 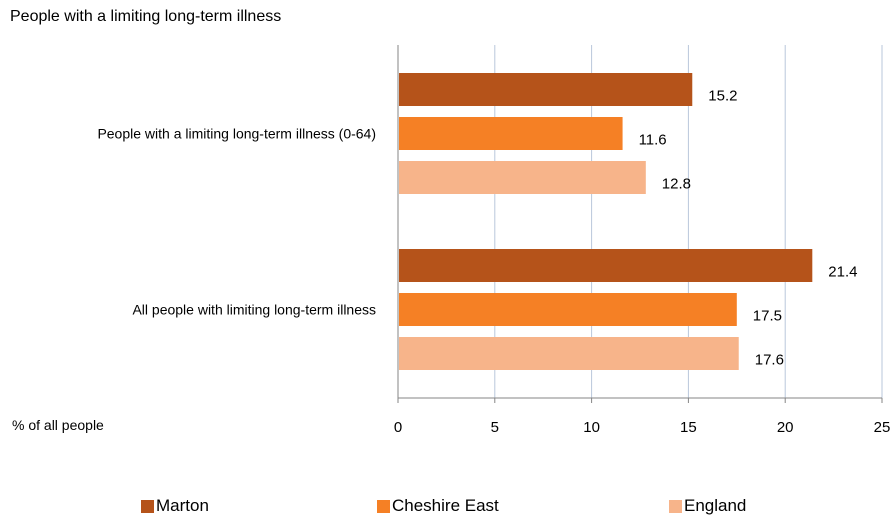 I want to click on x-tick-label-25: 25, so click(x=882, y=427).